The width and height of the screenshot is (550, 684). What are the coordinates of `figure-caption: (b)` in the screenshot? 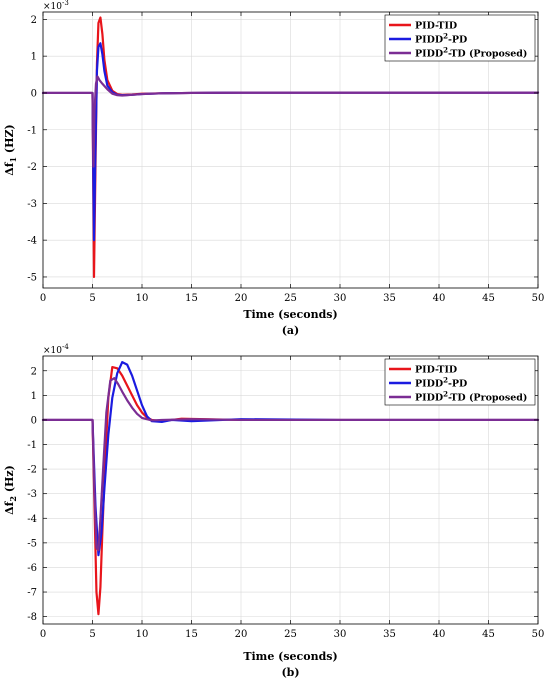 It's located at (290, 672).